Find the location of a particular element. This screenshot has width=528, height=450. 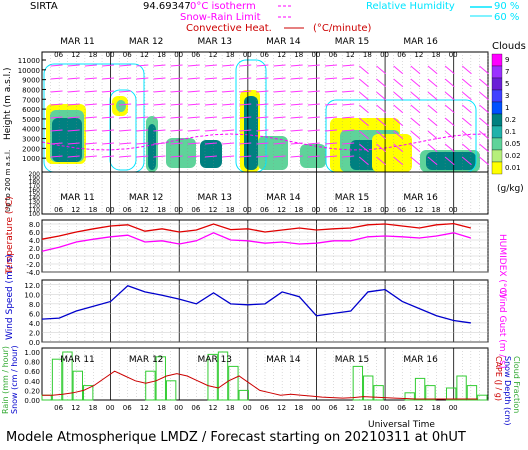

day-label: MAR 14 is located at coordinates (283, 42).